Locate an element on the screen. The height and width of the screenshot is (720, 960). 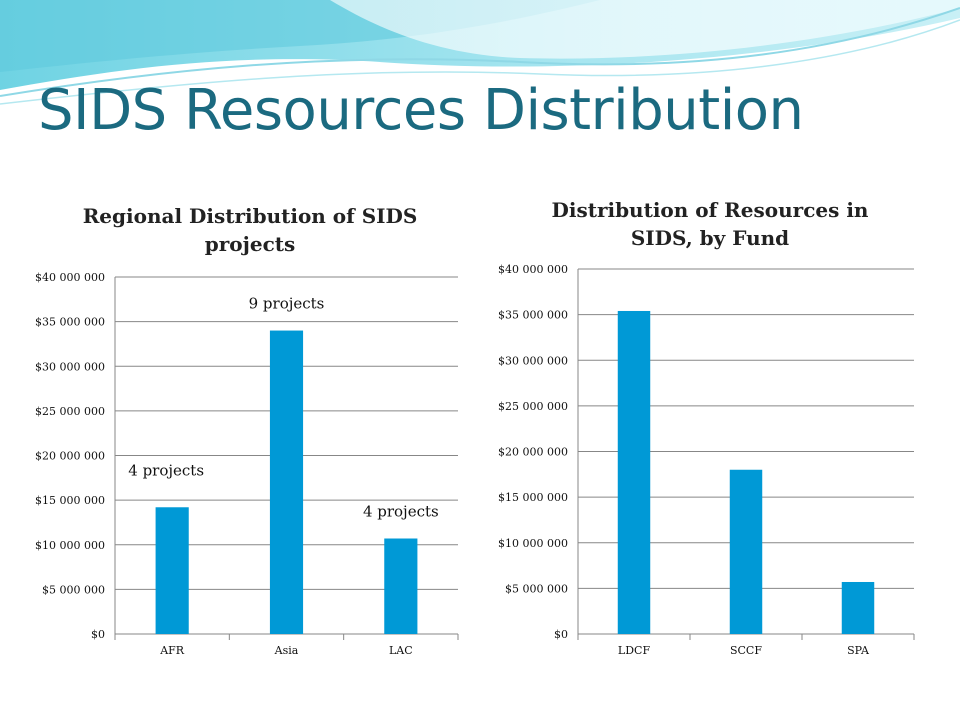
regional-y-tick-label: $0 is located at coordinates (98, 634).